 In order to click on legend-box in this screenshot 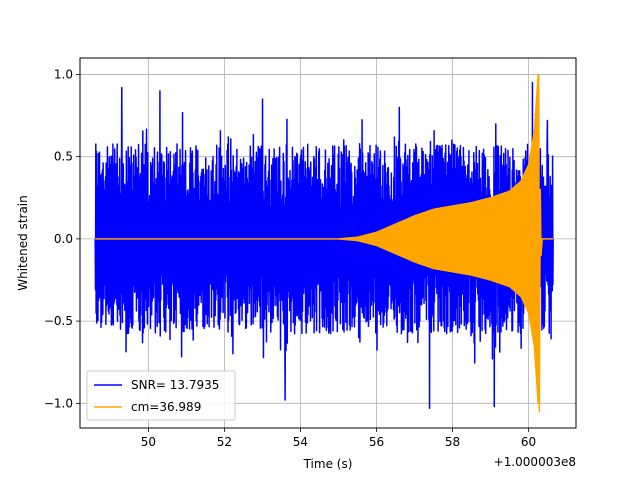, I will do `click(161, 395)`.